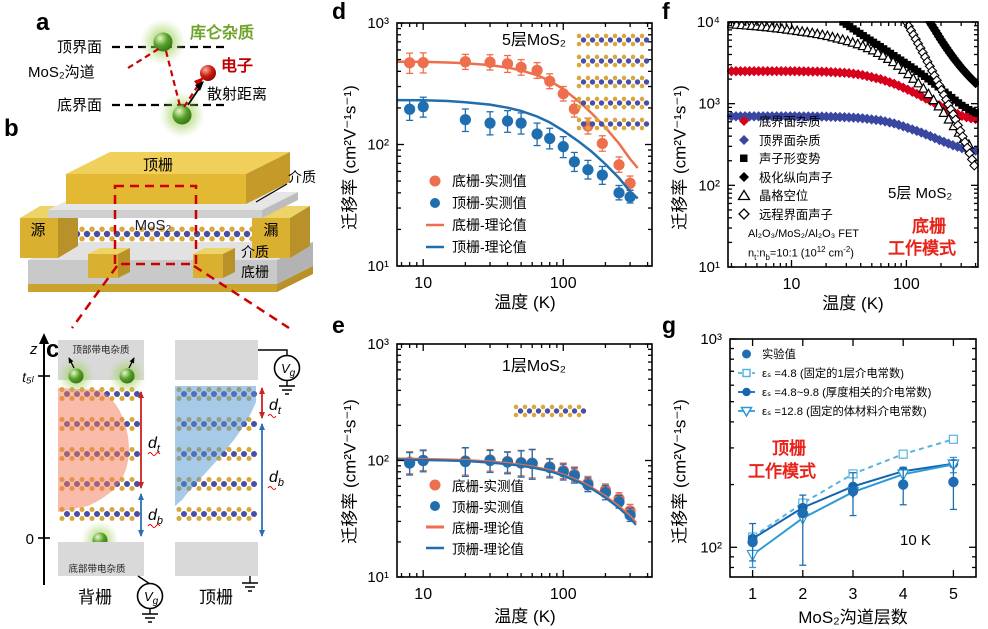 Image resolution: width=988 pixels, height=629 pixels. Describe the element at coordinates (746, 372) in the screenshot. I see `dashed-square-marker-icon` at that location.